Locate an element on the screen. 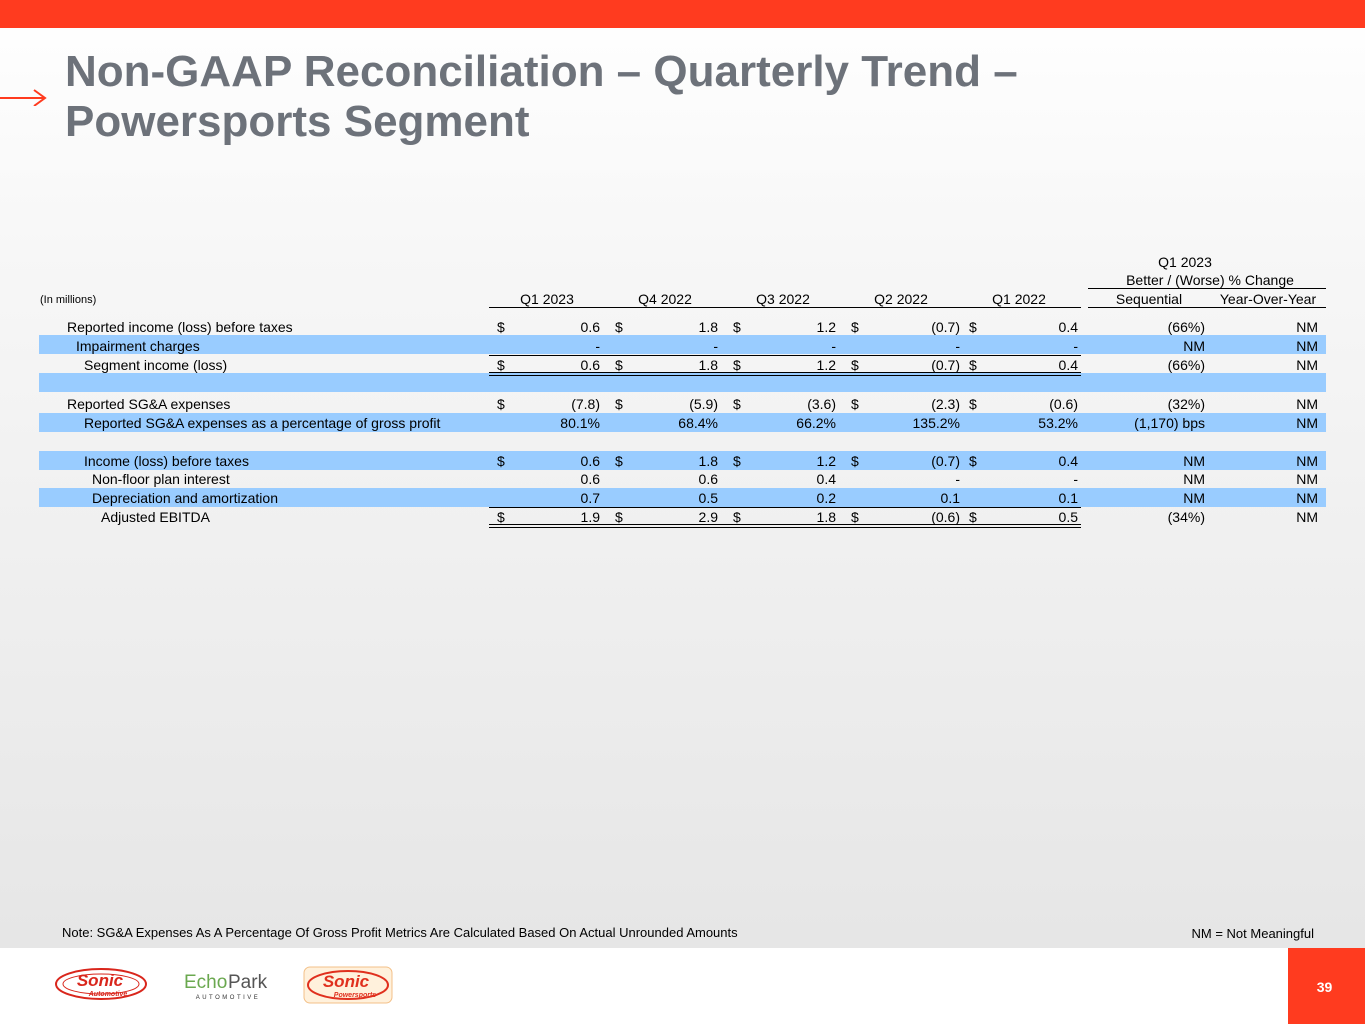 The width and height of the screenshot is (1365, 1024). table-cell: (3.6) is located at coordinates (821, 404).